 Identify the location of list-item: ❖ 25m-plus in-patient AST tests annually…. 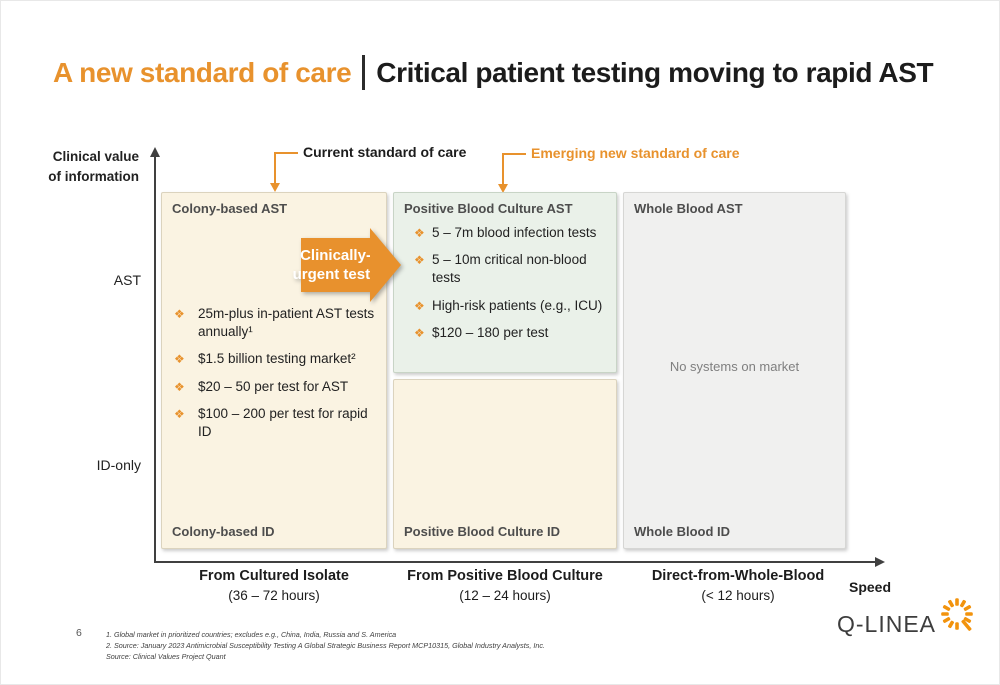
(276, 323).